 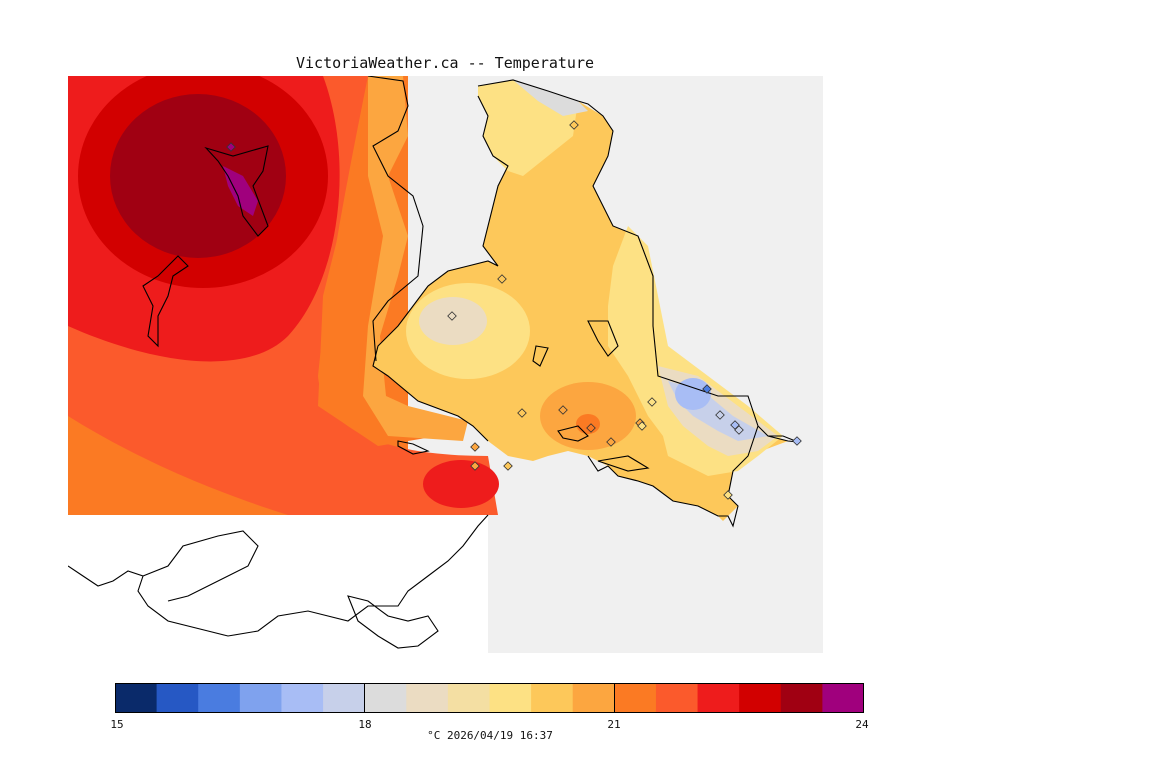 I want to click on legend-tick-15: 15, so click(x=117, y=724).